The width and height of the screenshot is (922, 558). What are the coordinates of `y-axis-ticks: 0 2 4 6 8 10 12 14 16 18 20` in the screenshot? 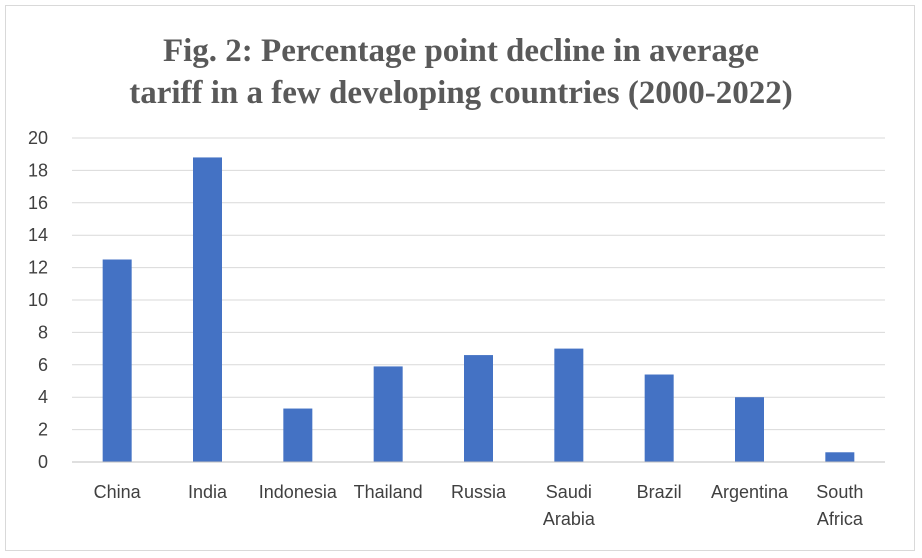 It's located at (38, 300).